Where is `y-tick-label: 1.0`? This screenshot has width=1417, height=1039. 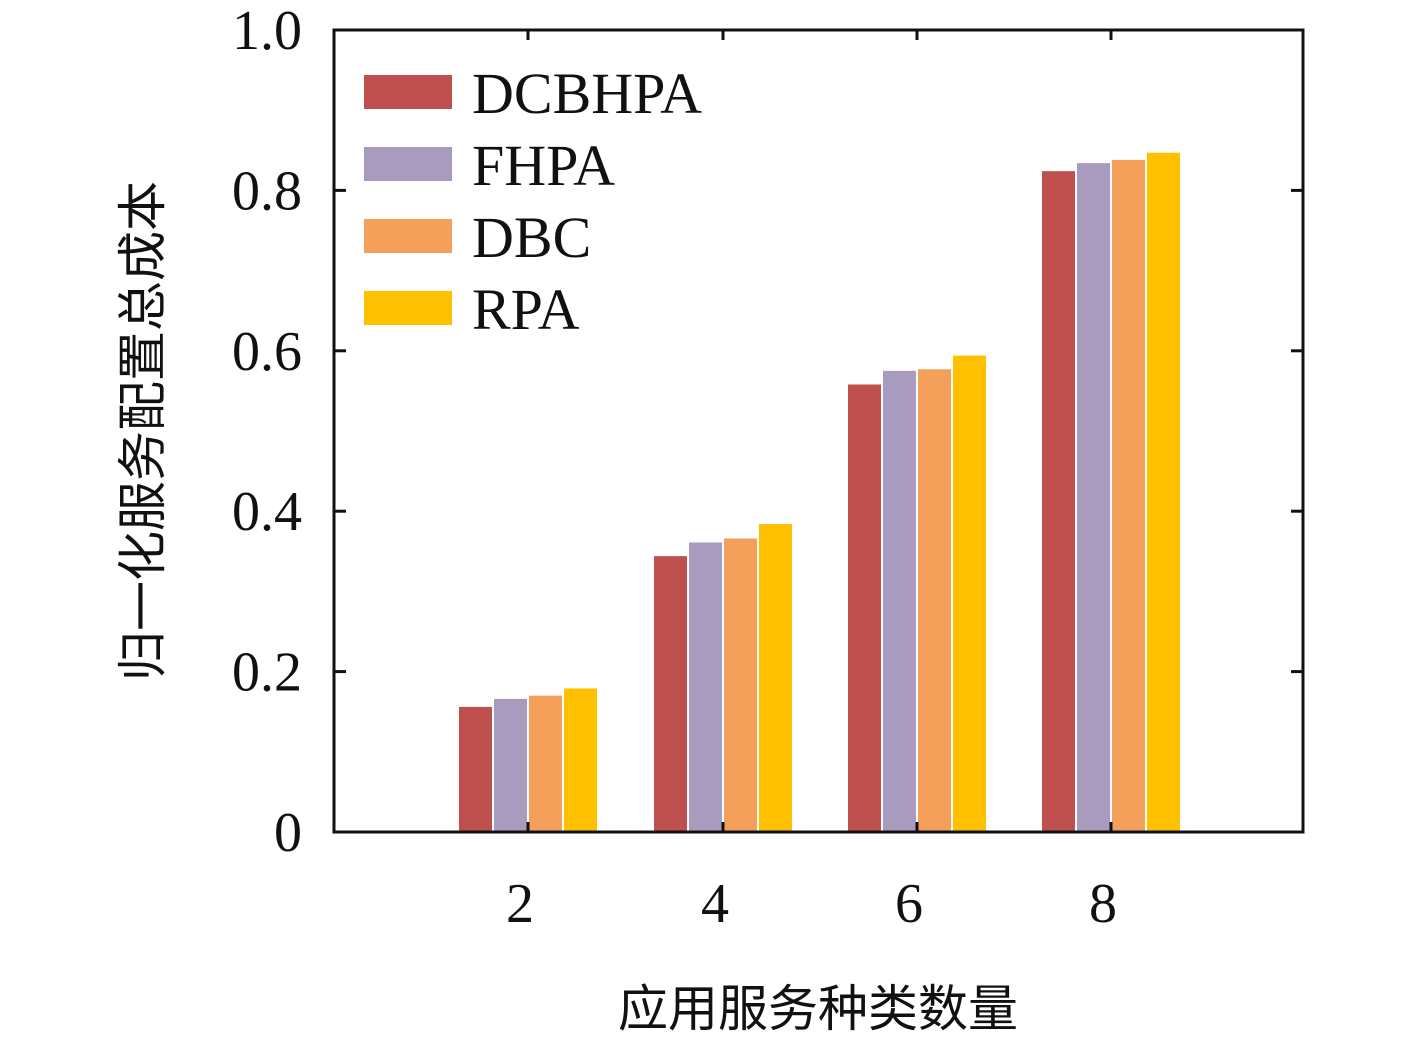
y-tick-label: 1.0 is located at coordinates (267, 31).